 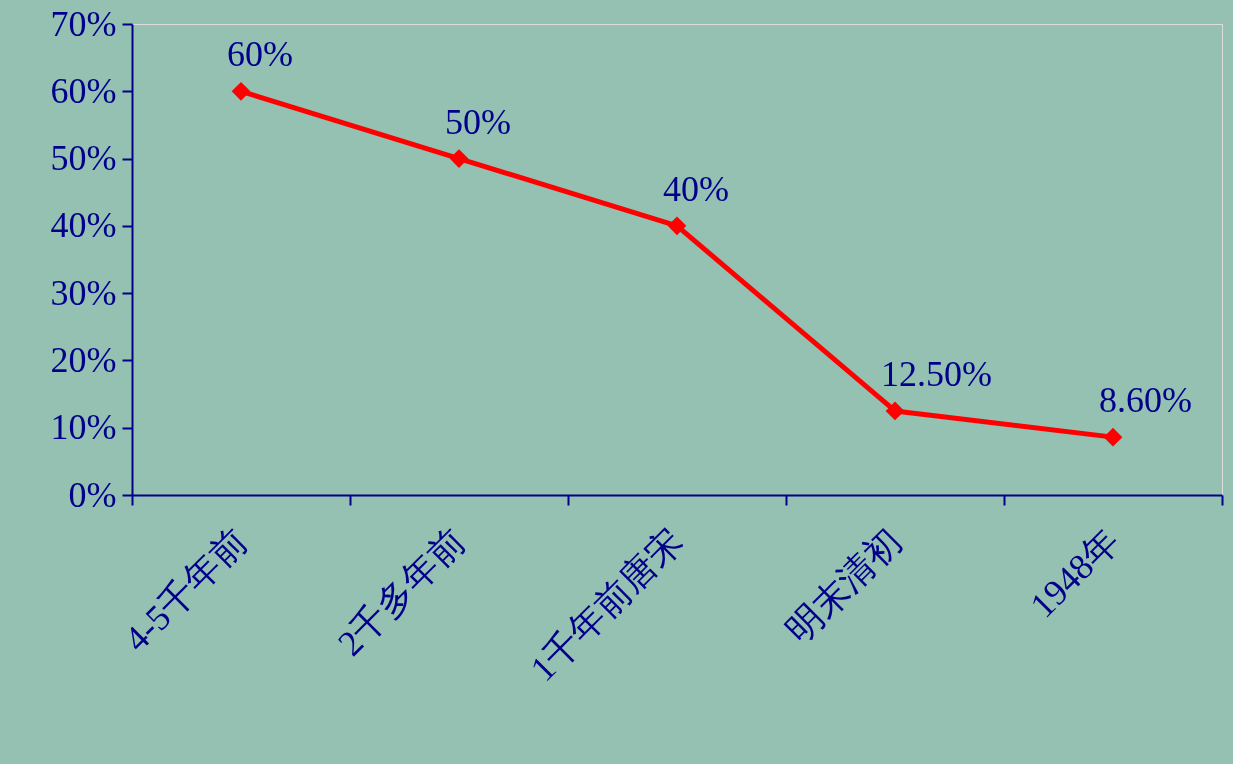 I want to click on data-label: 50%, so click(x=478, y=121).